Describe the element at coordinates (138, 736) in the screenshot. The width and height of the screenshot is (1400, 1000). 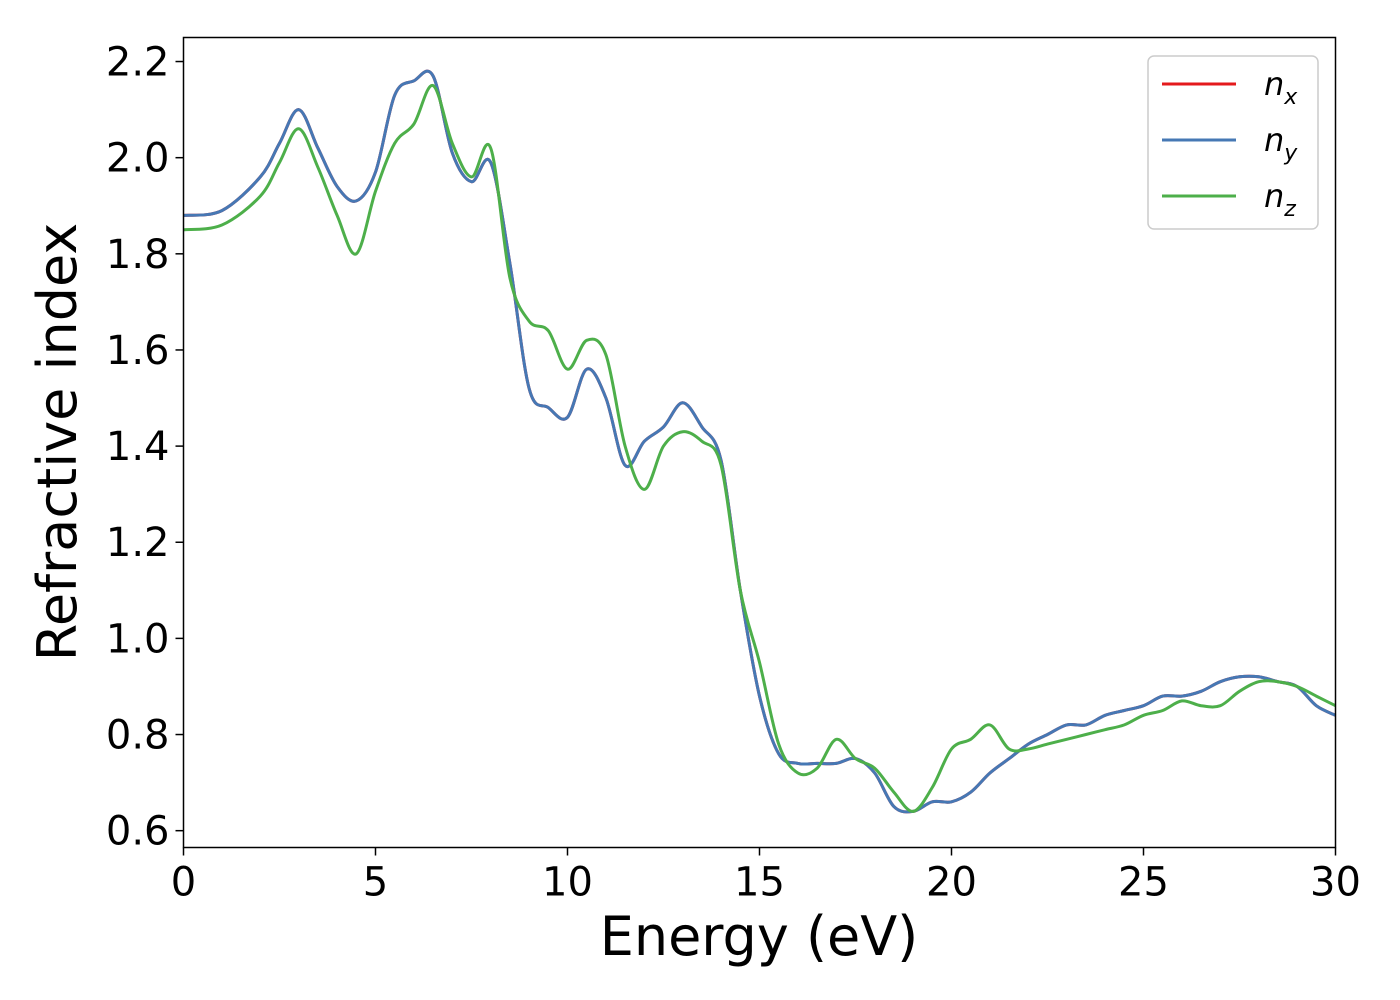
I see `y-tick-label: 0.8` at that location.